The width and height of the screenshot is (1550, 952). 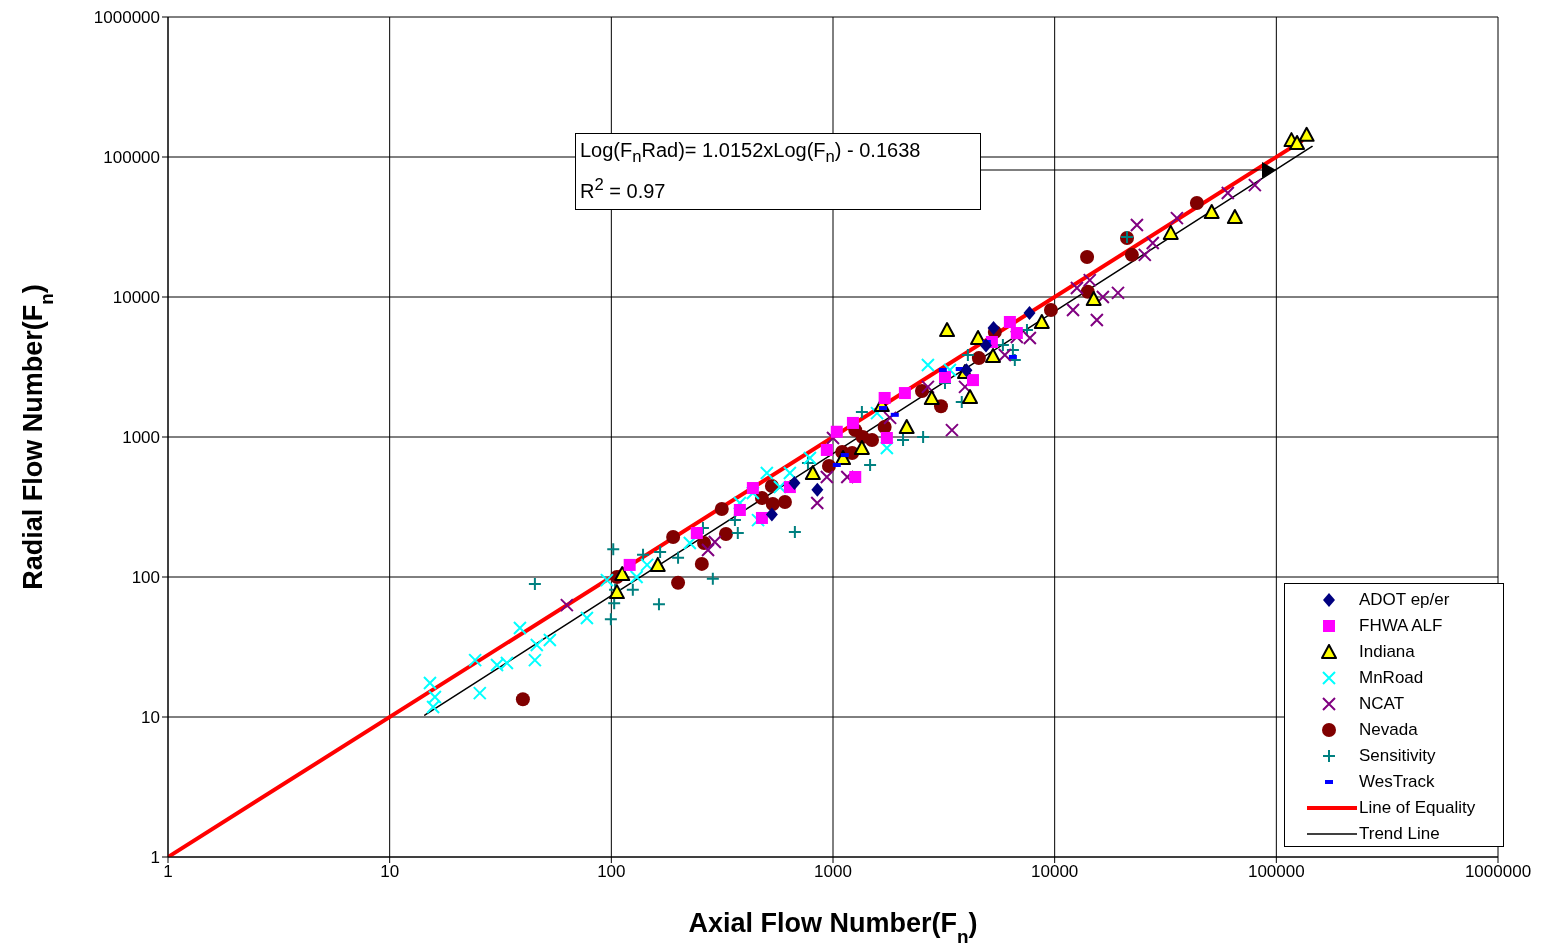 I want to click on x-tick-label: 1, so click(x=168, y=872).